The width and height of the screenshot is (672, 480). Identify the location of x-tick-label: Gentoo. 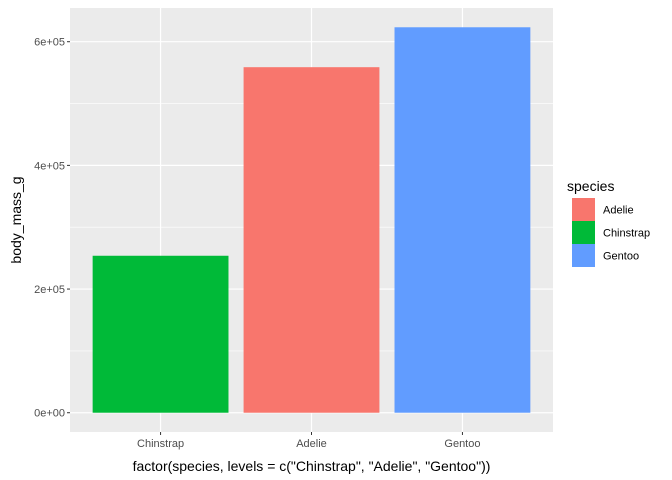
(462, 444).